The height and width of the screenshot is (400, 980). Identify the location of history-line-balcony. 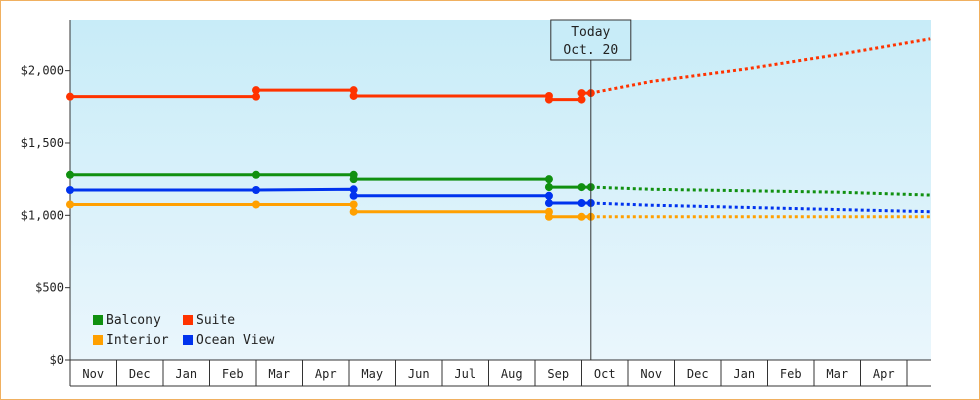
(330, 181).